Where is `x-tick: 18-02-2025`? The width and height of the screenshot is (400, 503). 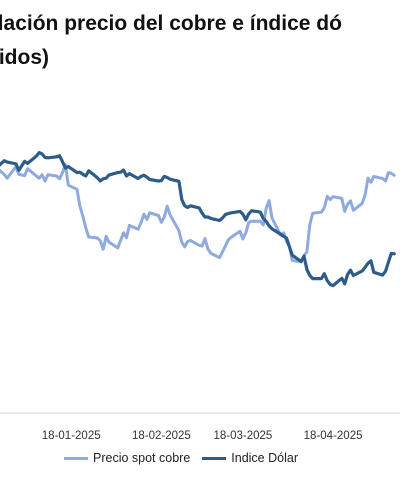
x-tick: 18-02-2025 is located at coordinates (161, 436).